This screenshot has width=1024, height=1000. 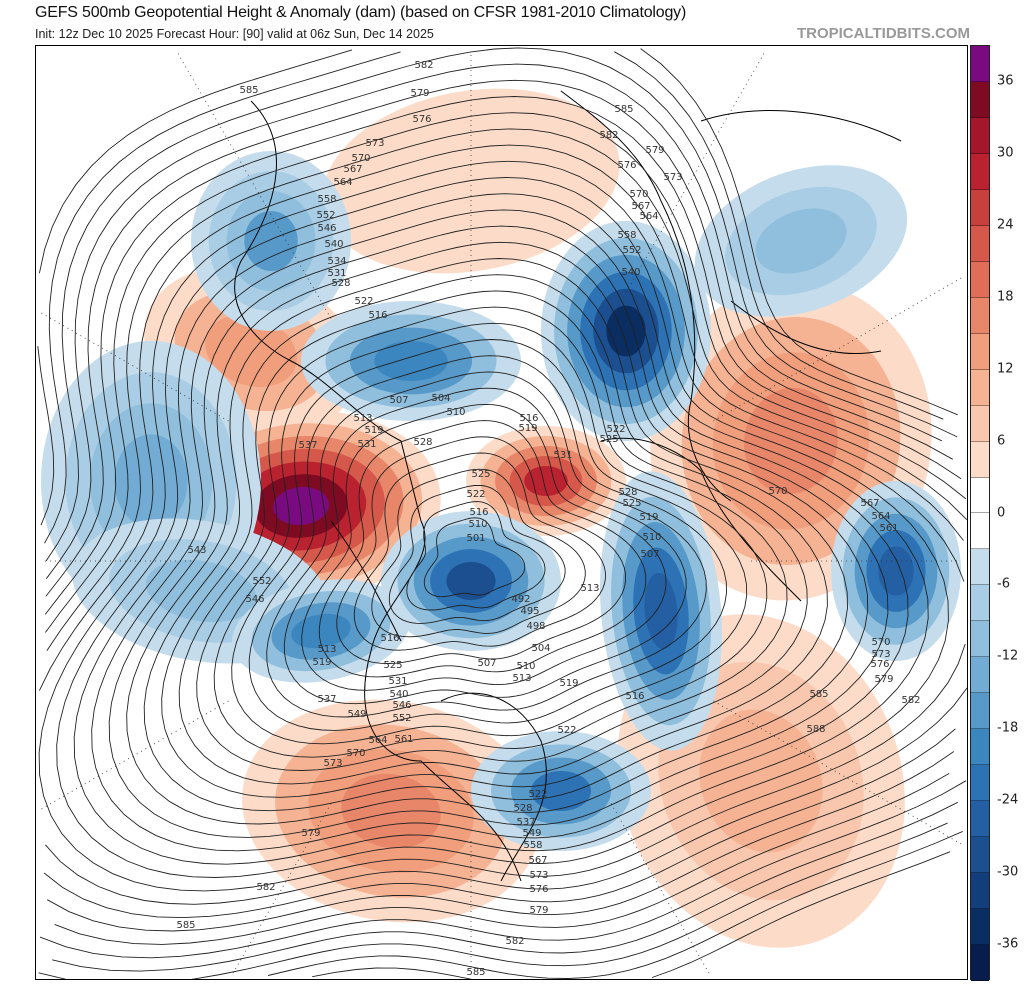 I want to click on contour-label: 492, so click(x=520, y=599).